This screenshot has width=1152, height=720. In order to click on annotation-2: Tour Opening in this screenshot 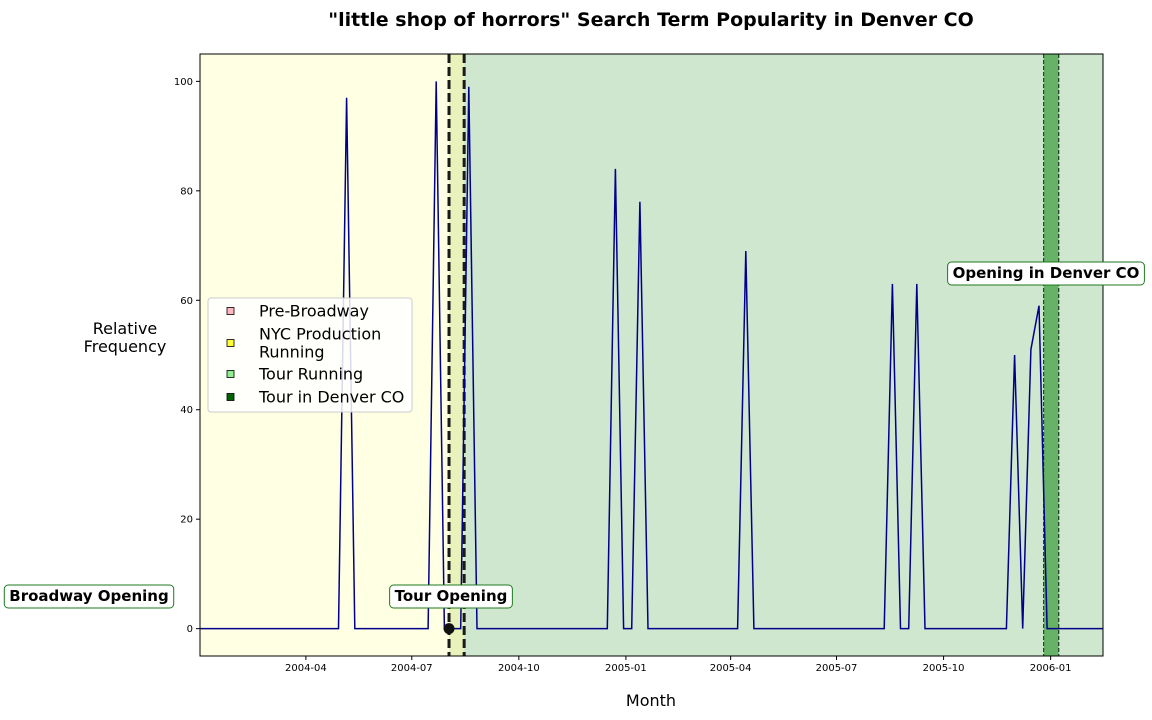, I will do `click(451, 596)`.